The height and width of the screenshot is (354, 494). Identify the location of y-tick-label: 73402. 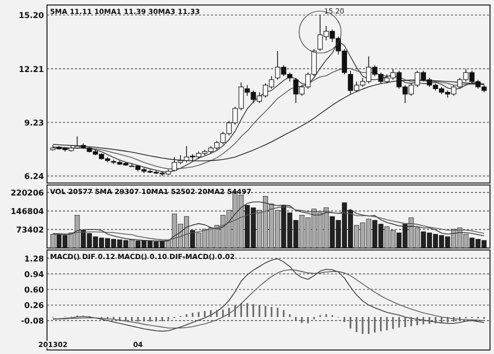
(30, 230).